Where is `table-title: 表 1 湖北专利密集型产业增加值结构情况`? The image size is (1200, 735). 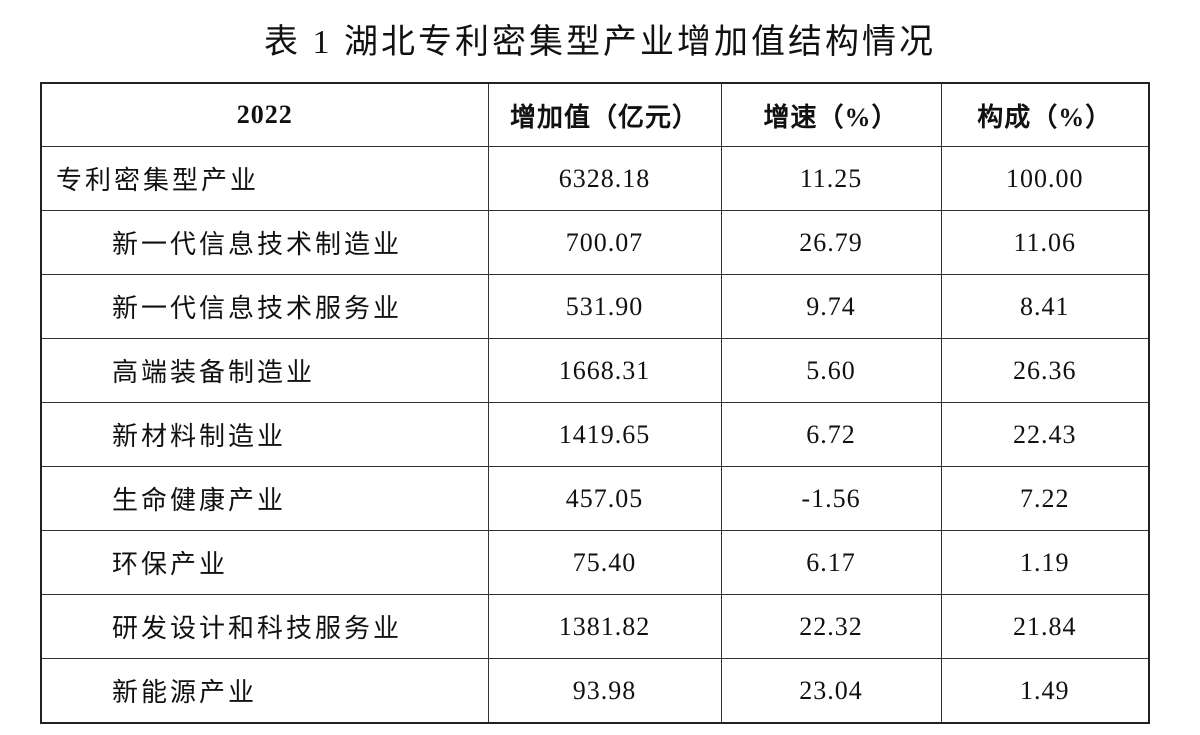
table-title: 表 1 湖北专利密集型产业增加值结构情况 is located at coordinates (600, 42).